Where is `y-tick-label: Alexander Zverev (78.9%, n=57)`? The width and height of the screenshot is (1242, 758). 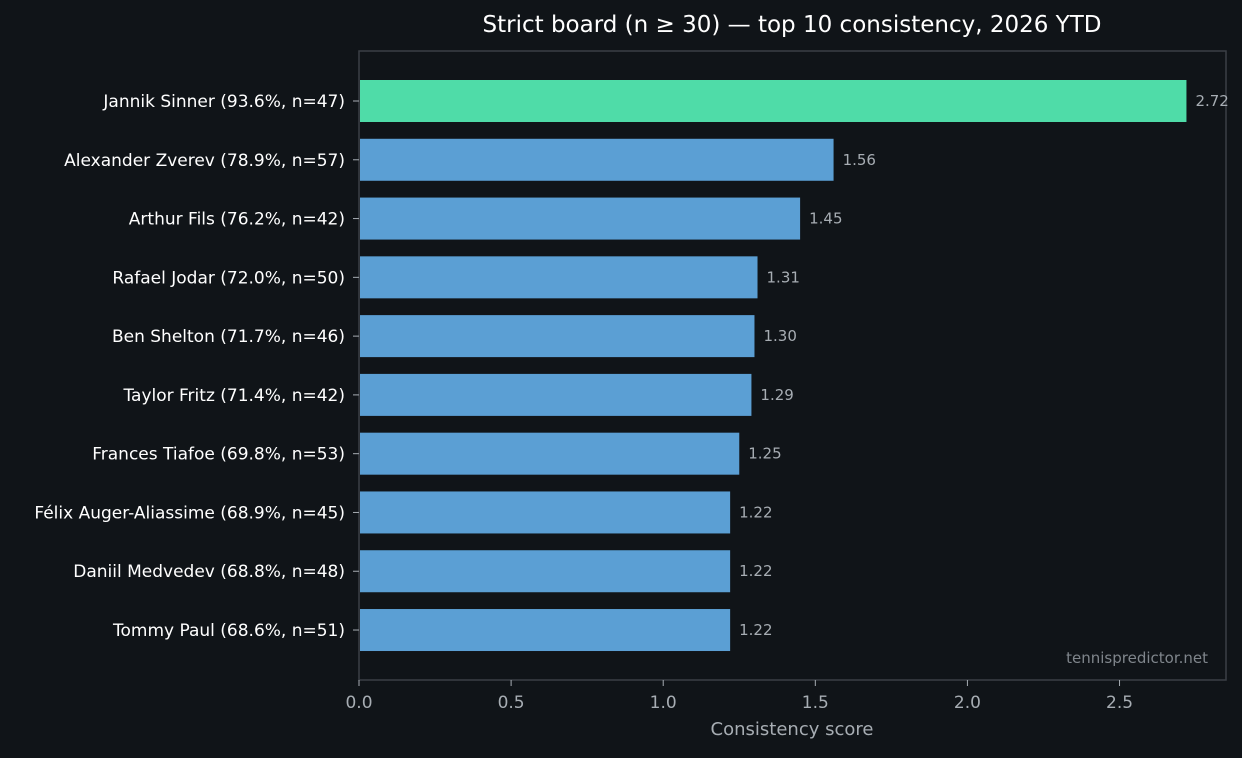 y-tick-label: Alexander Zverev (78.9%, n=57) is located at coordinates (204, 161).